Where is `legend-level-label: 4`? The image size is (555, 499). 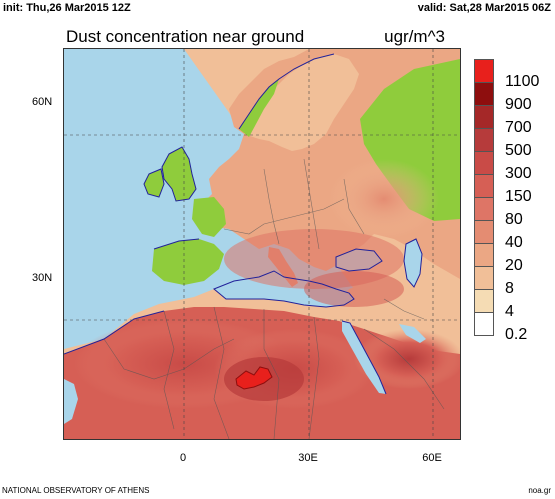 legend-level-label: 4 is located at coordinates (509, 311).